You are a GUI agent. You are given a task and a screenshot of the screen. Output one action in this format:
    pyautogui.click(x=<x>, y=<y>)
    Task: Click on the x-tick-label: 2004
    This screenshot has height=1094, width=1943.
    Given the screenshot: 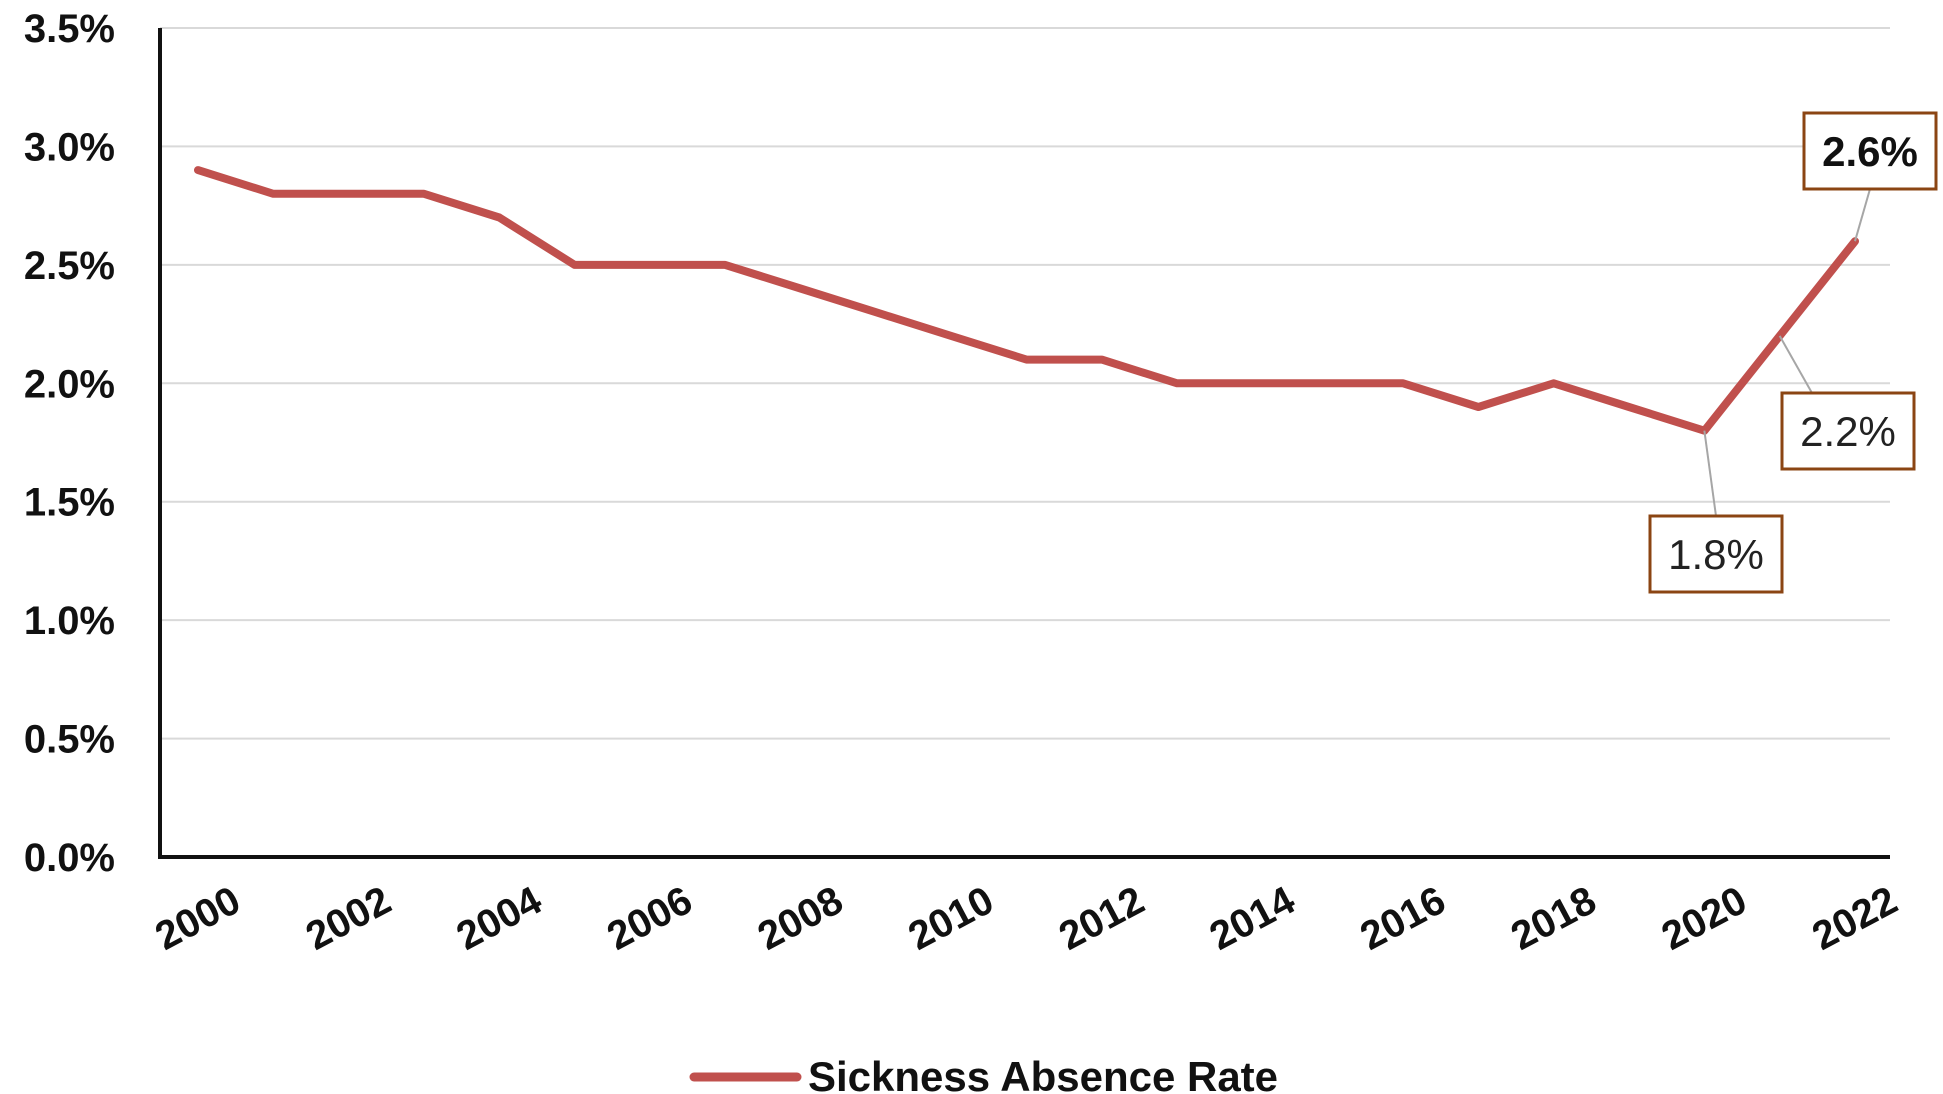 What is the action you would take?
    pyautogui.click(x=500, y=918)
    